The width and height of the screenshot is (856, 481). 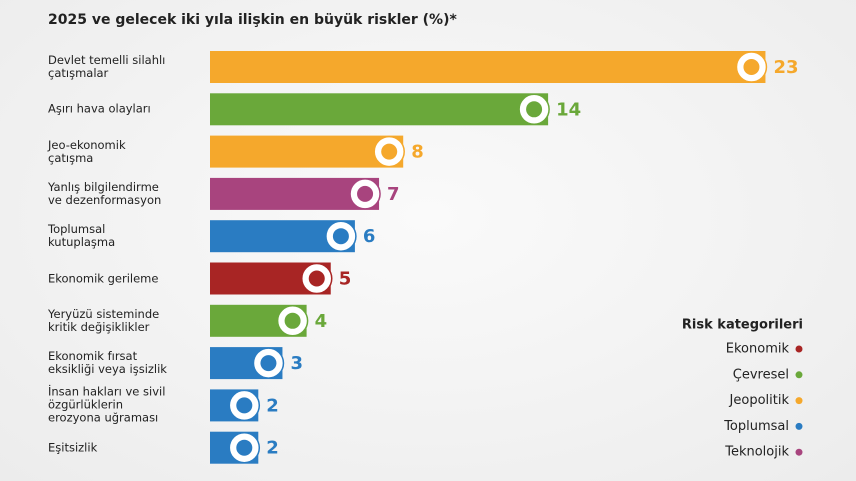 I want to click on category-label: Yeryüzü sisteminde kritik değişiklikler, so click(x=104, y=320).